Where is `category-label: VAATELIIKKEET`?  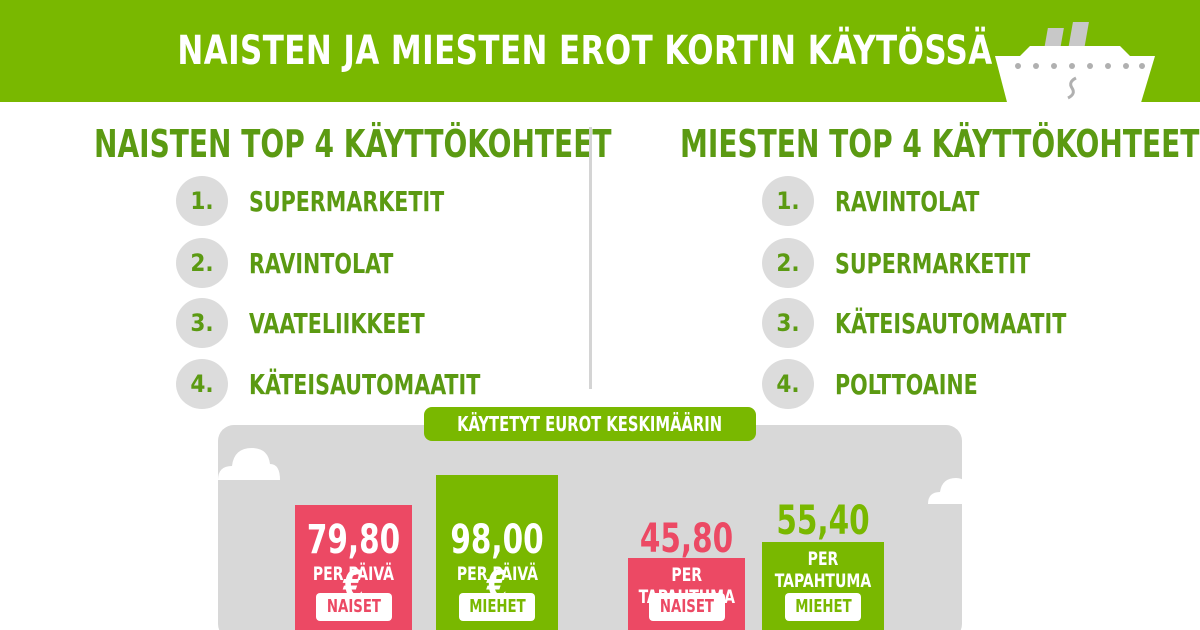 category-label: VAATELIIKKEET is located at coordinates (337, 323).